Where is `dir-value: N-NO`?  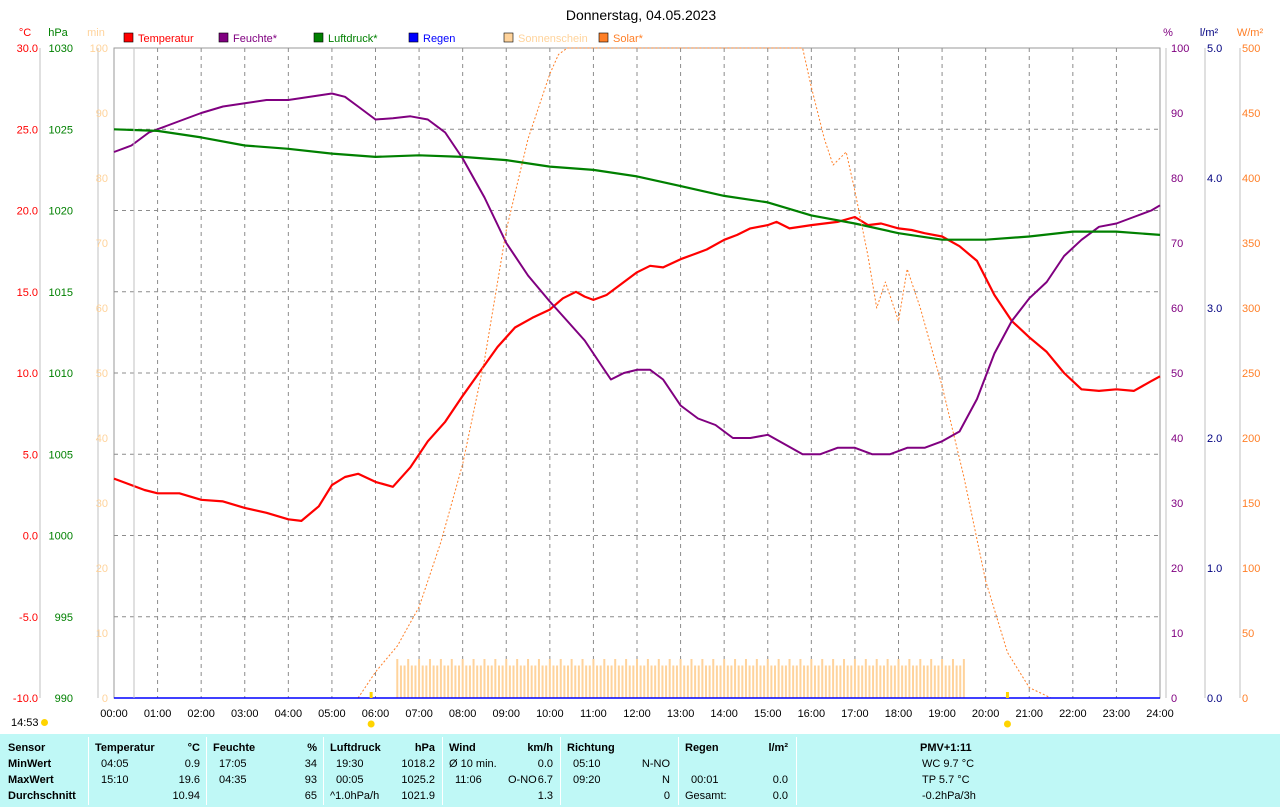 dir-value: N-NO is located at coordinates (655, 764).